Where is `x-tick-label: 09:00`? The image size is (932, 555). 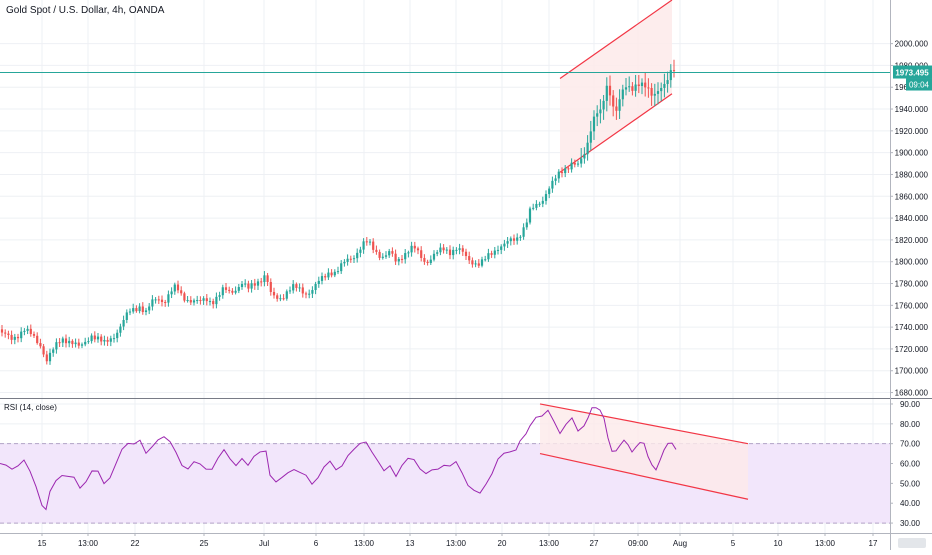 x-tick-label: 09:00 is located at coordinates (638, 543).